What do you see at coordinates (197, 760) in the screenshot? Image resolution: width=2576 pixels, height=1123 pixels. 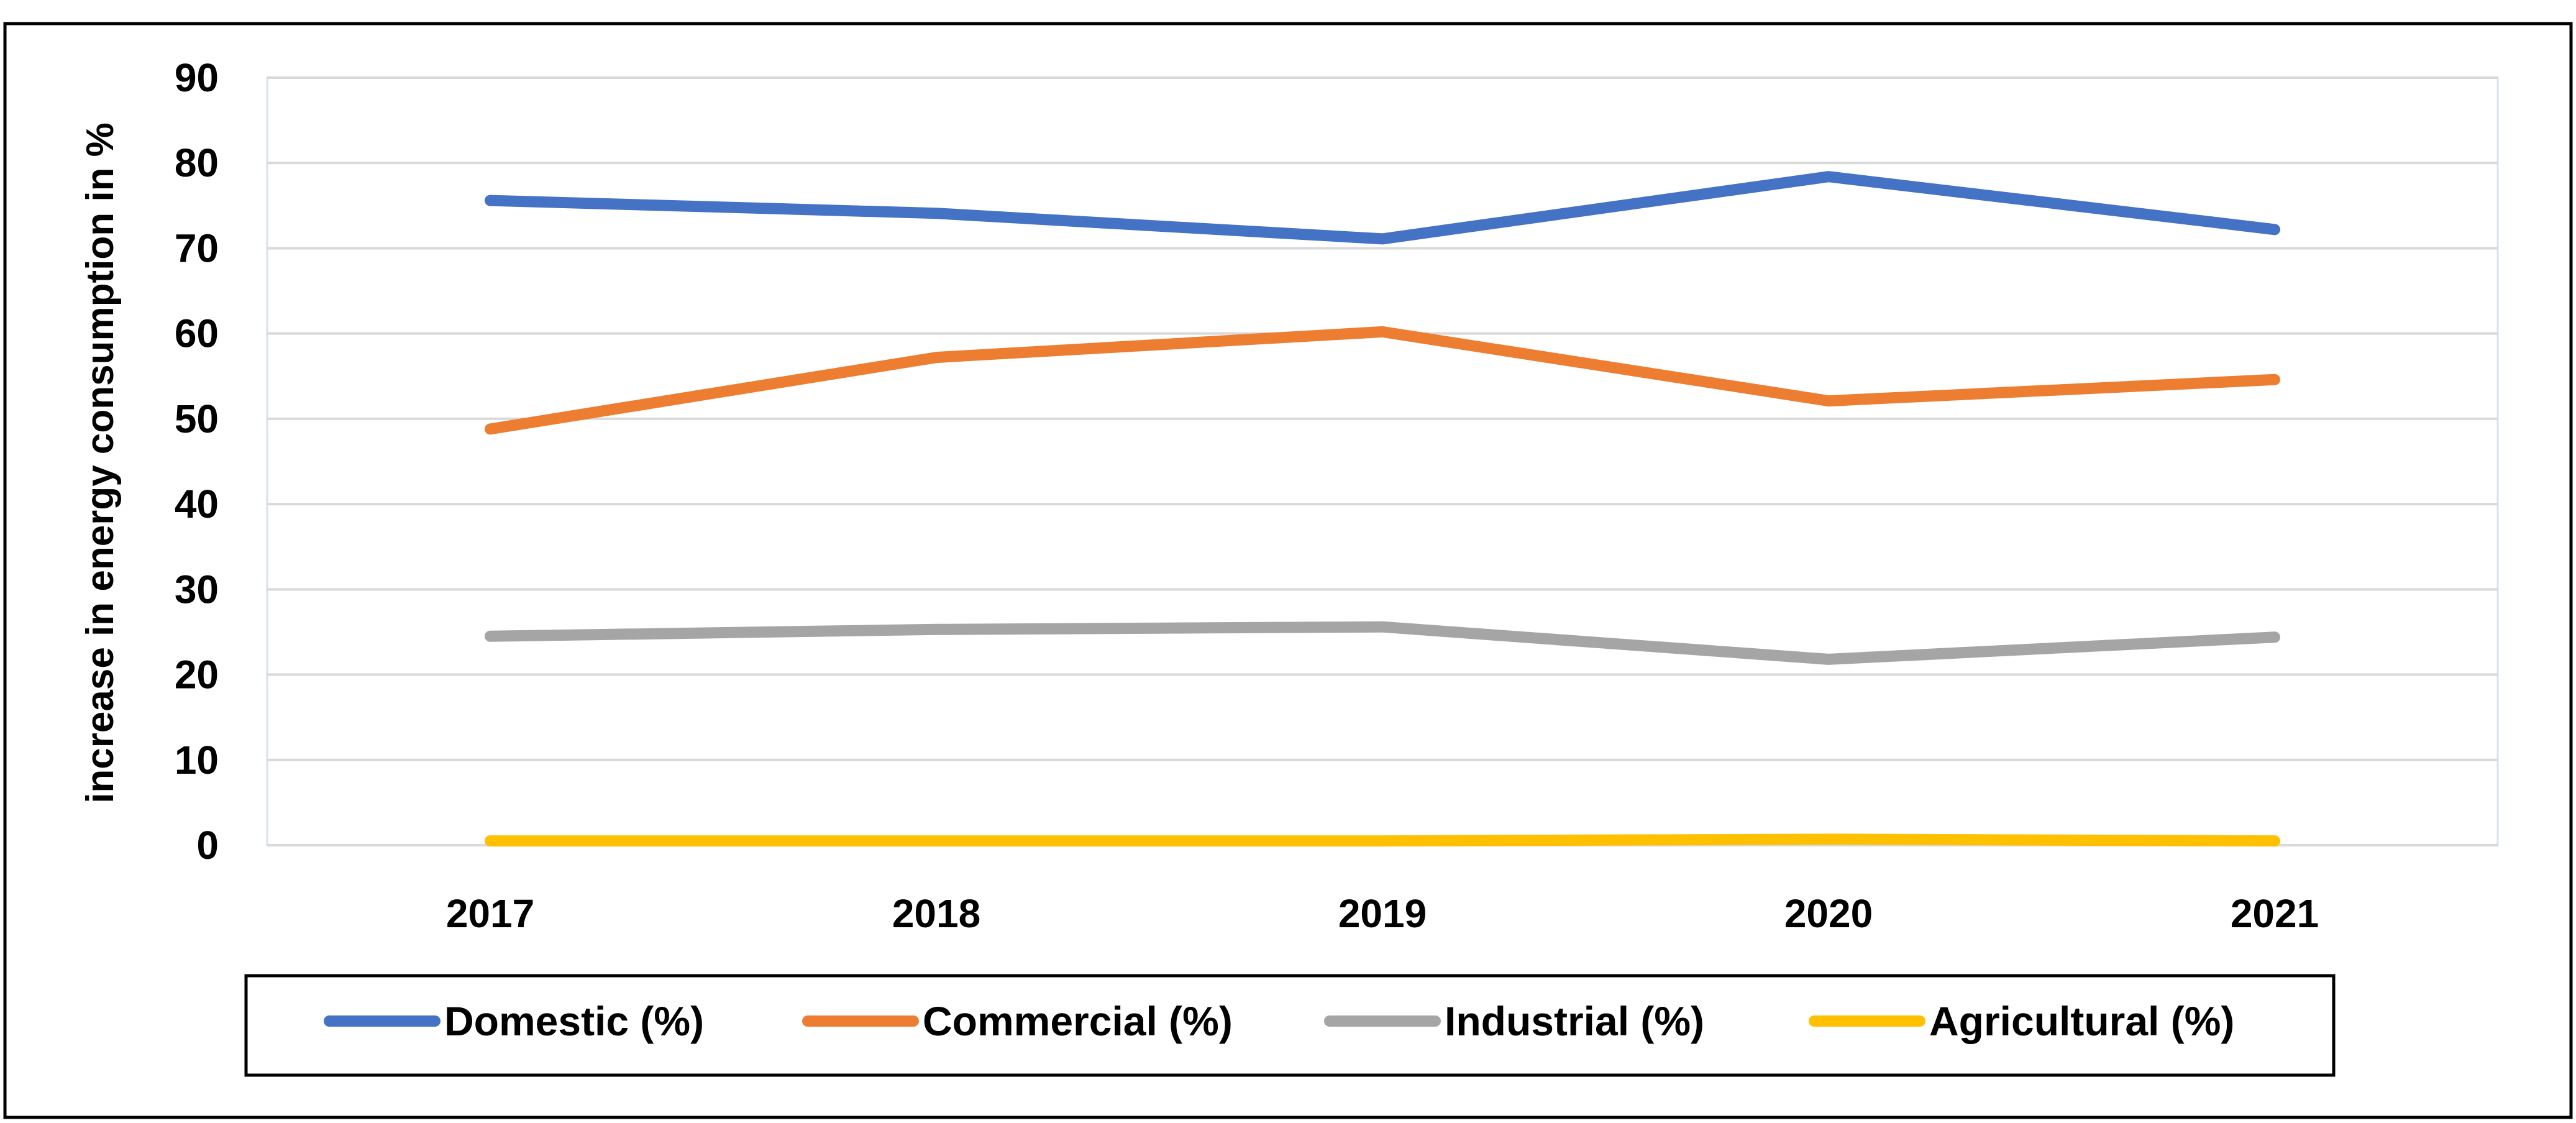 I see `y-tick-label: 10` at bounding box center [197, 760].